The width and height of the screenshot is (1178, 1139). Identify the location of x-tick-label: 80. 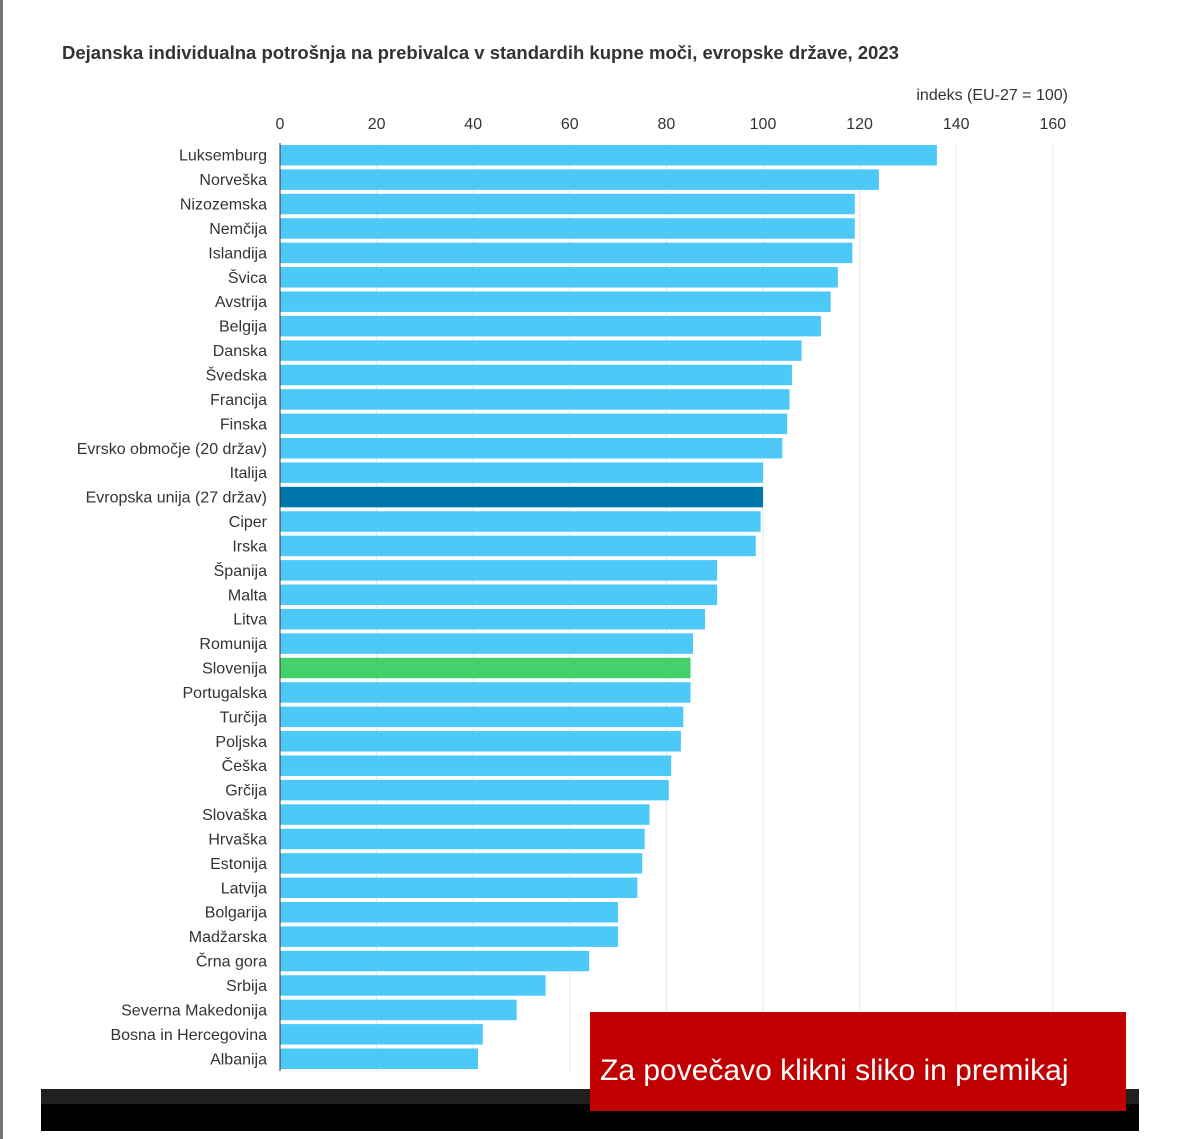
(667, 124).